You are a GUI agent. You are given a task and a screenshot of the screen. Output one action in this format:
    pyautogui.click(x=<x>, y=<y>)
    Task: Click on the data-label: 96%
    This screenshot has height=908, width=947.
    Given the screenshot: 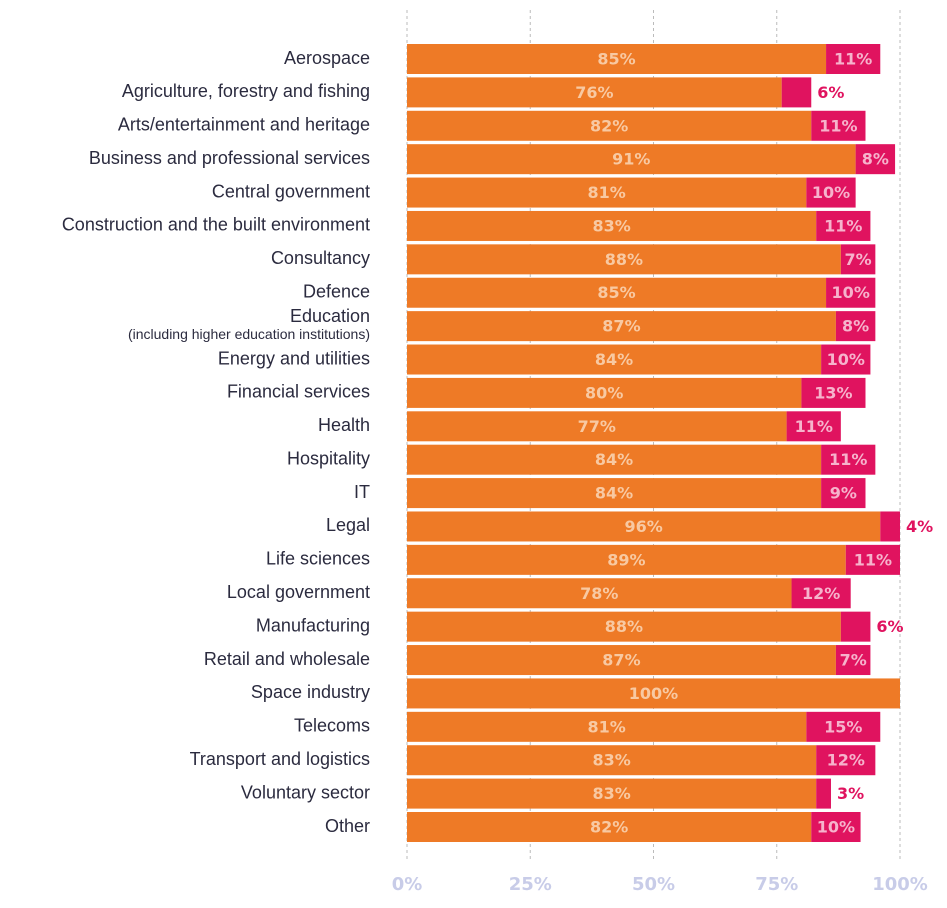 What is the action you would take?
    pyautogui.click(x=643, y=526)
    